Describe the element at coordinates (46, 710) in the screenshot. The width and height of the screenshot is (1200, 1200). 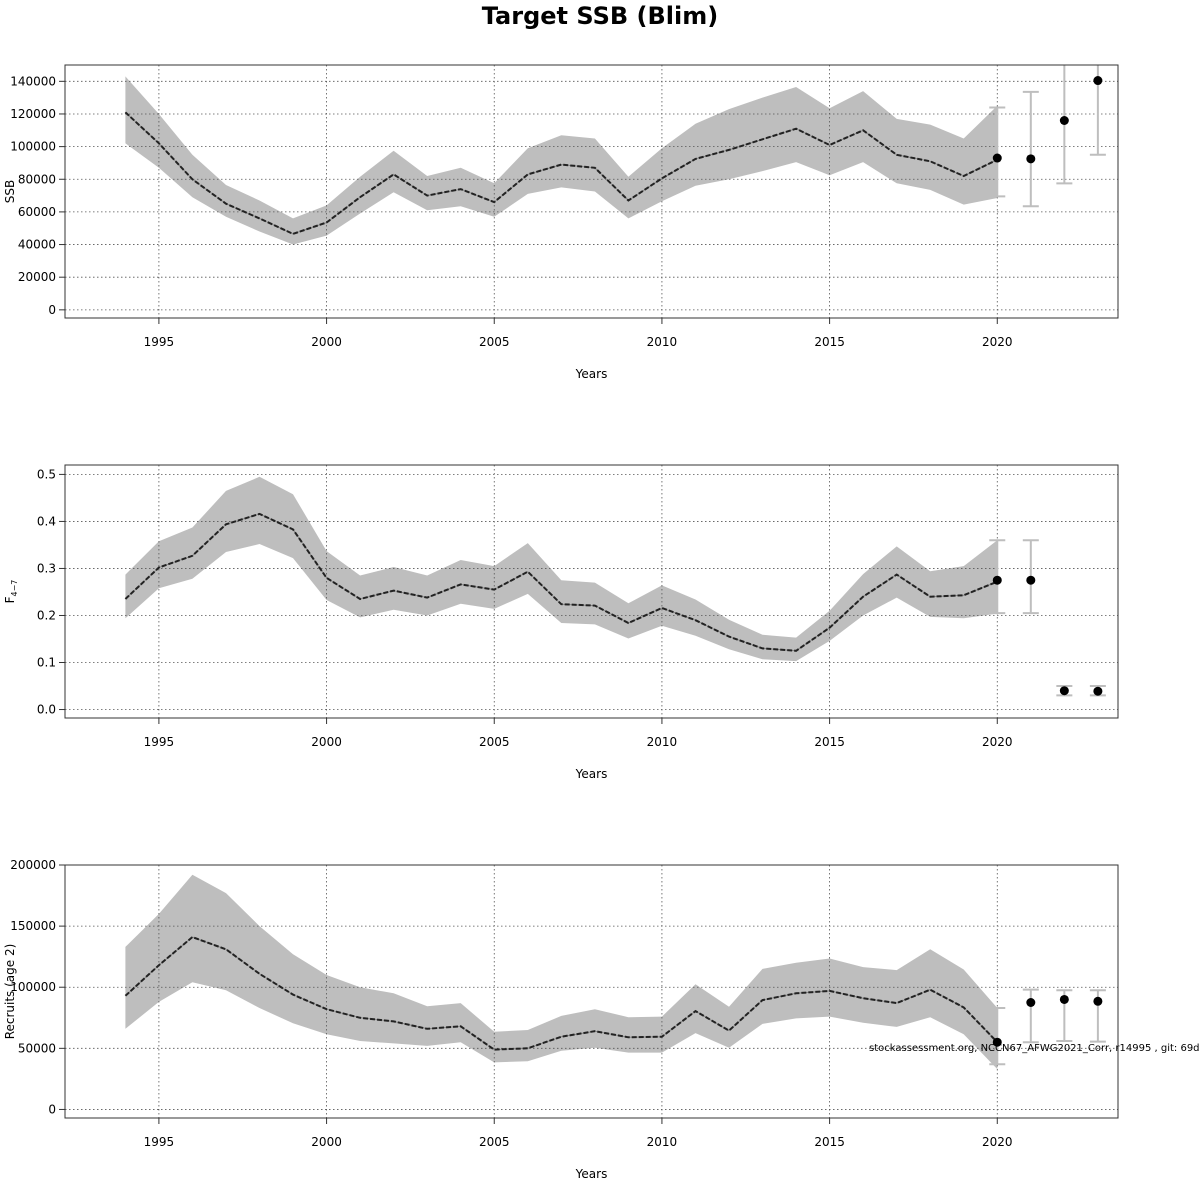
I see `y-tick-label: 0.0` at that location.